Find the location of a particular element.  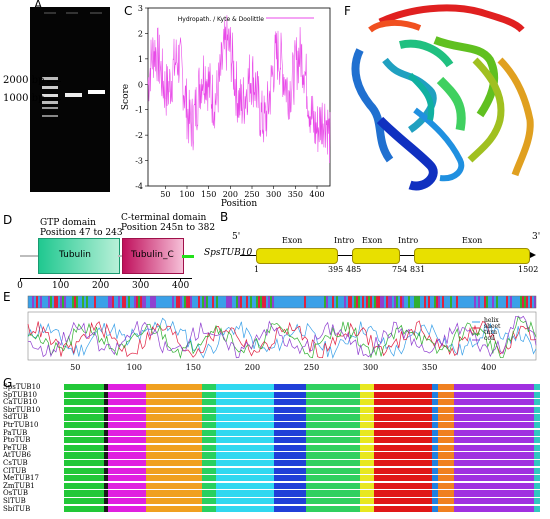

gtp-domain-title: GTP domain is located at coordinates (68, 223).